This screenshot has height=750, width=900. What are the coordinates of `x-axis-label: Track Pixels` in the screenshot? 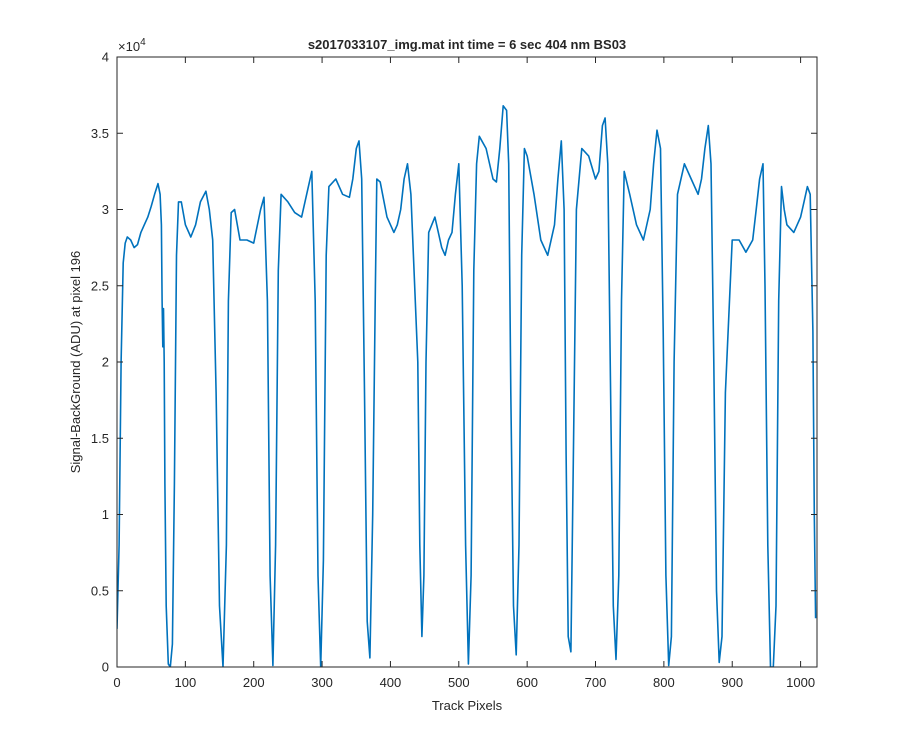 It's located at (467, 705).